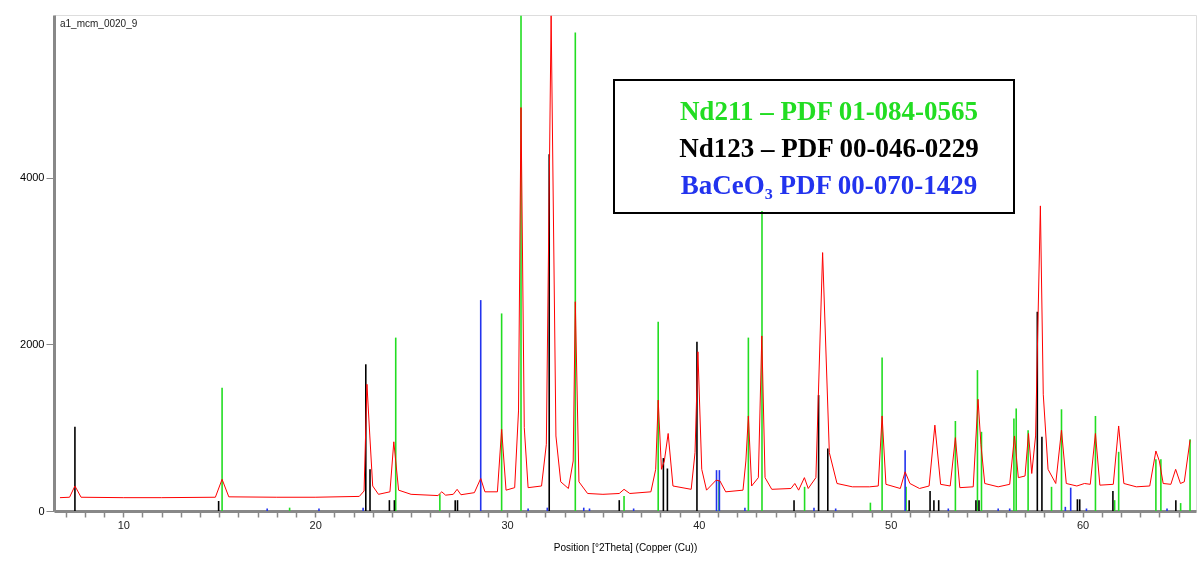 The width and height of the screenshot is (1198, 567). What do you see at coordinates (829, 147) in the screenshot?
I see `text: Nd123 – PDF 00-046-0229` at bounding box center [829, 147].